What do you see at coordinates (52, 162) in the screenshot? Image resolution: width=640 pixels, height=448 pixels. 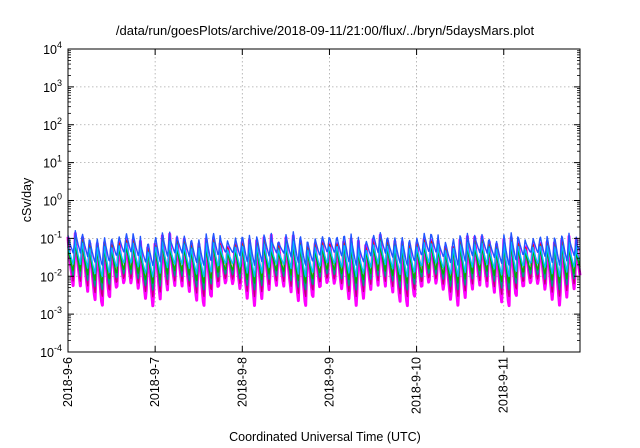 I see `y-tick-label: 10¹` at bounding box center [52, 162].